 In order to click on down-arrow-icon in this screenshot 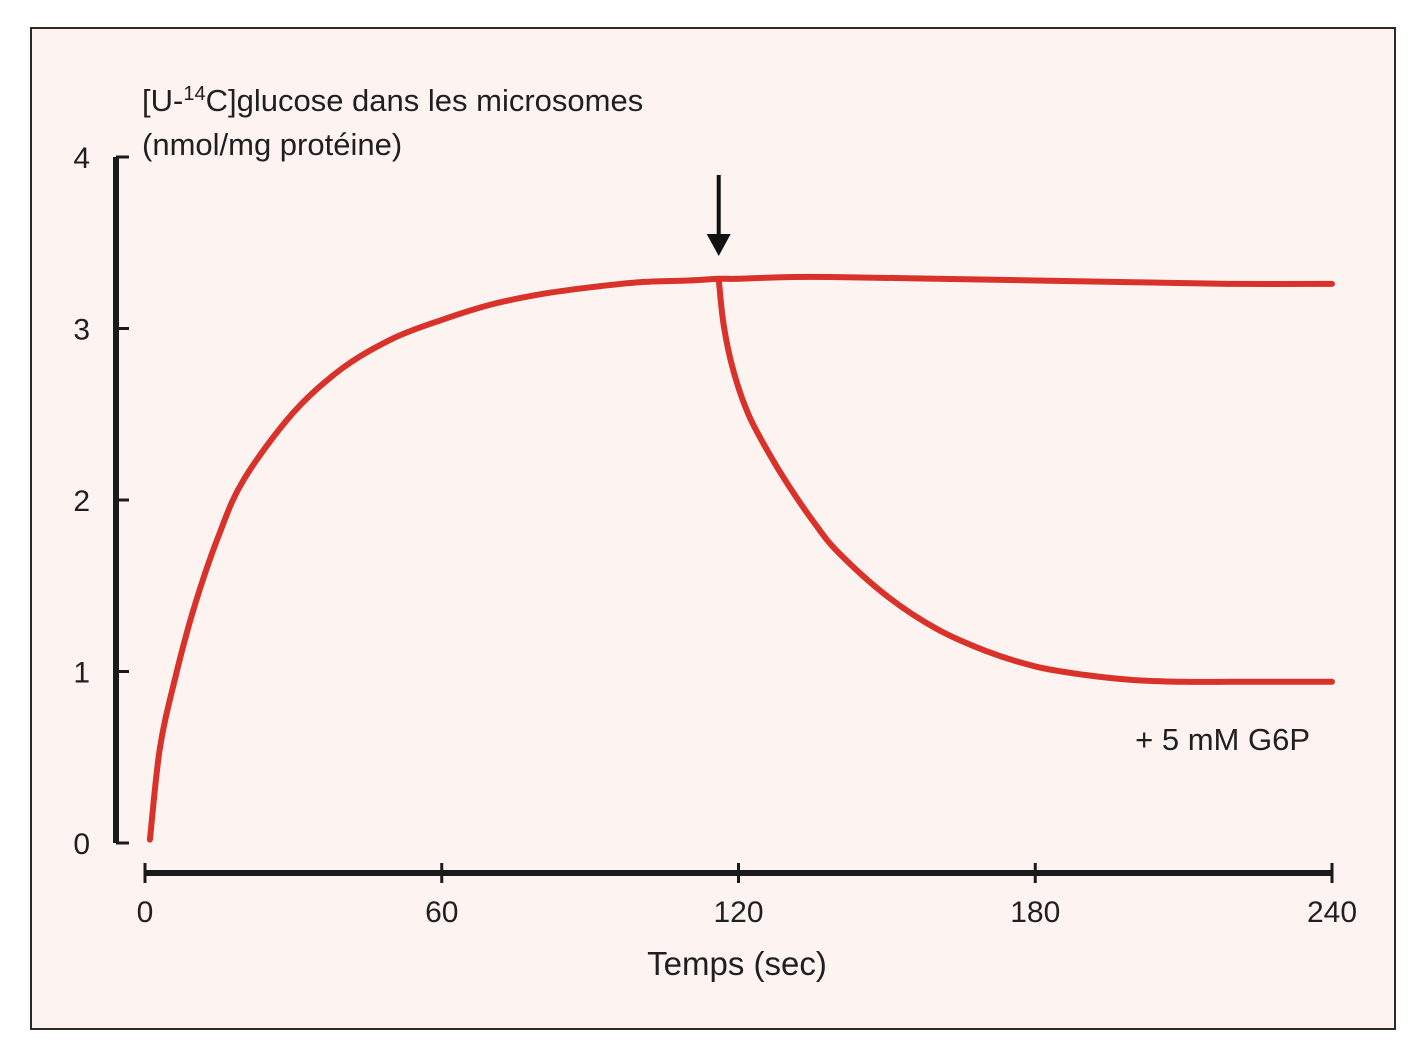, I will do `click(718, 215)`.